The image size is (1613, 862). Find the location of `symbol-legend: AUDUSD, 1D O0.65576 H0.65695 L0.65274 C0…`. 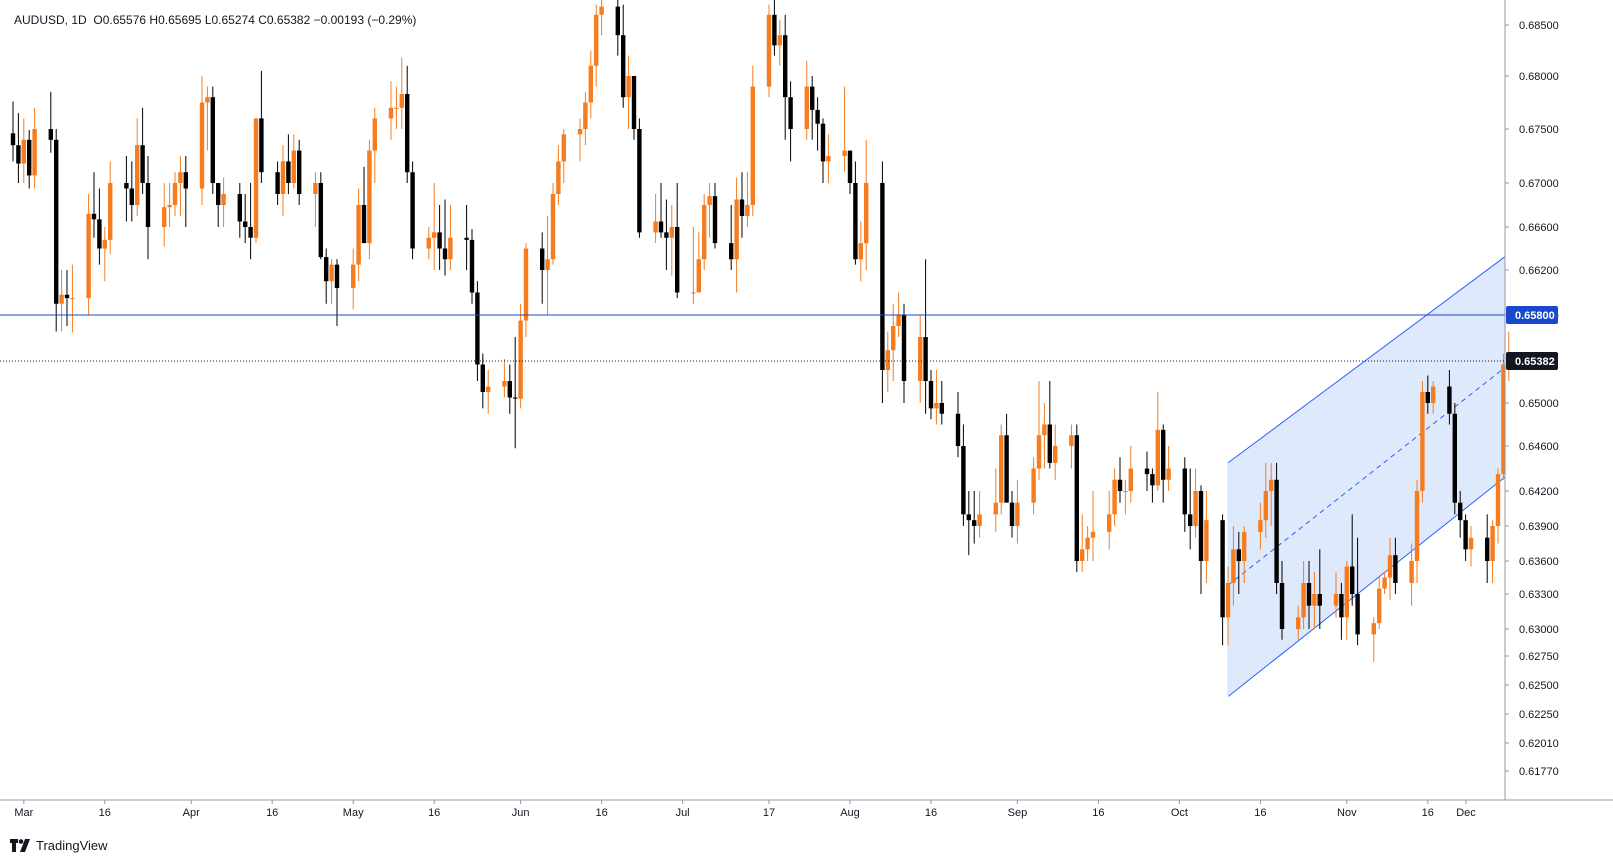

symbol-legend: AUDUSD, 1D O0.65576 H0.65695 L0.65274 C0… is located at coordinates (215, 20).